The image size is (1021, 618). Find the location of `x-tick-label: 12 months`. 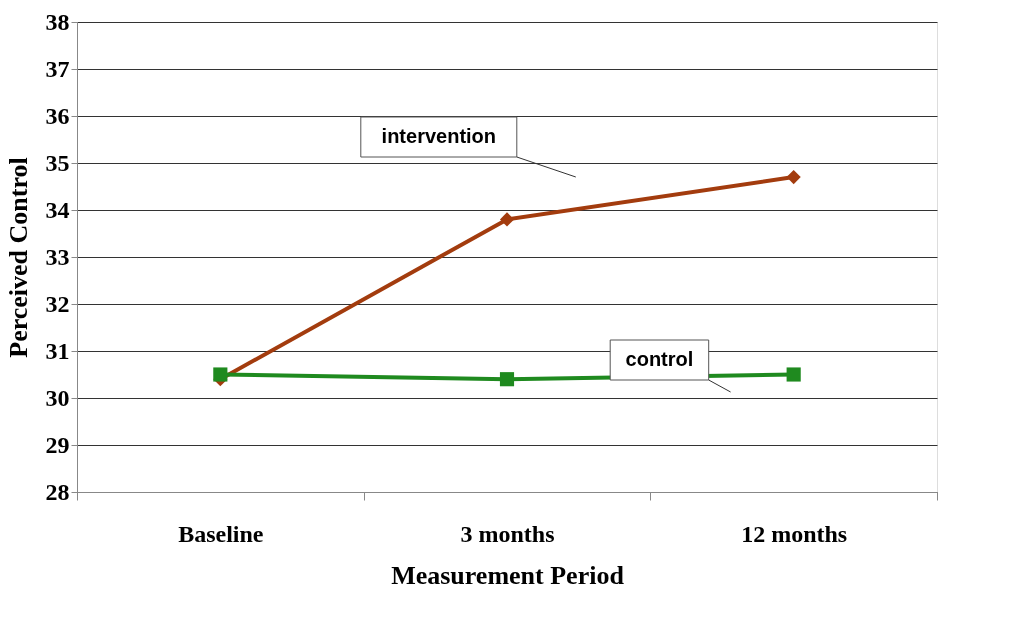

x-tick-label: 12 months is located at coordinates (794, 533).